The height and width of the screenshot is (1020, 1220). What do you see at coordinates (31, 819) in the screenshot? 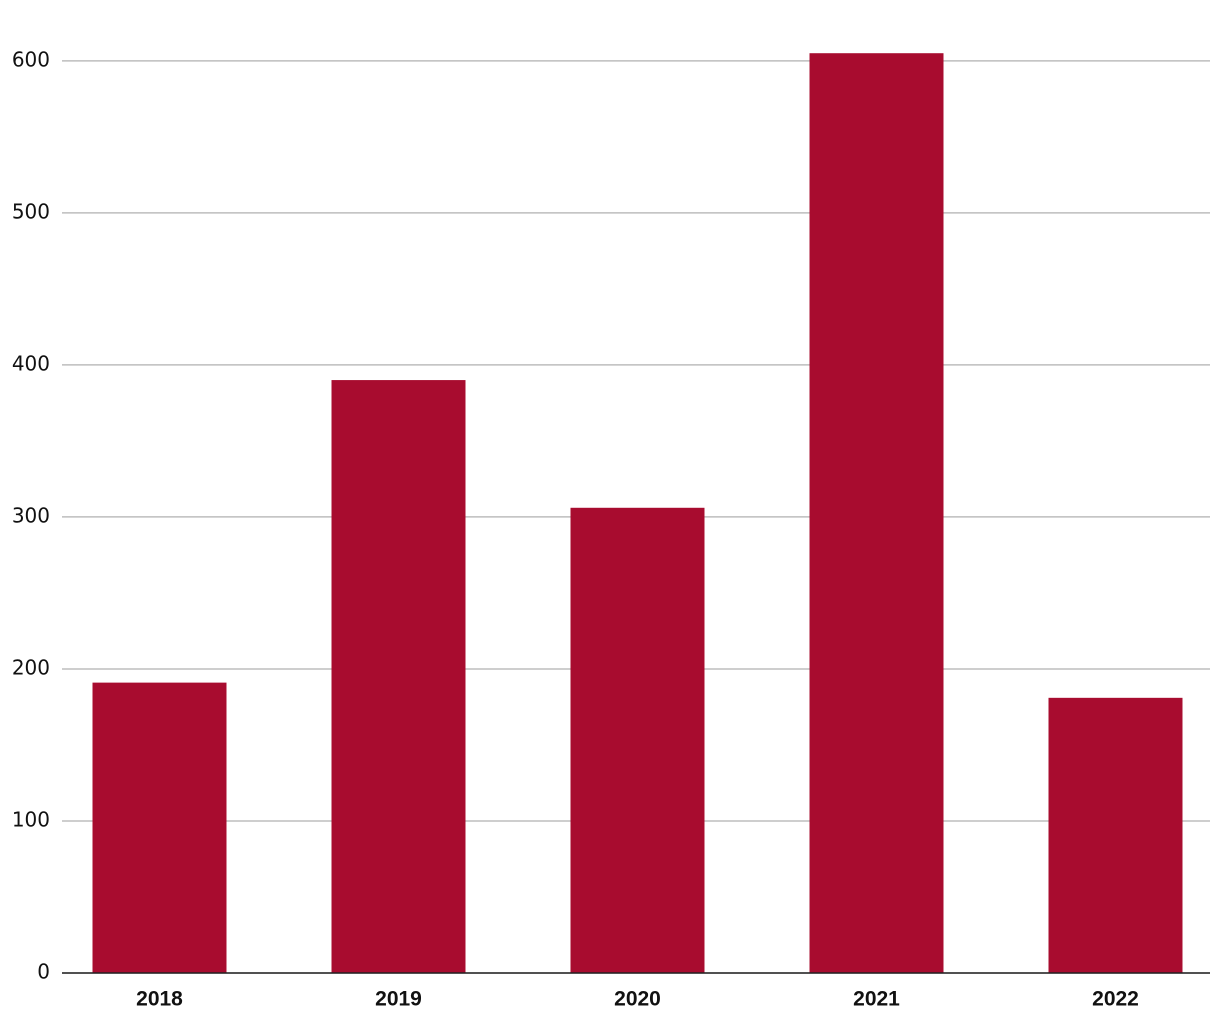
I see `y-tick-label: 100` at bounding box center [31, 819].